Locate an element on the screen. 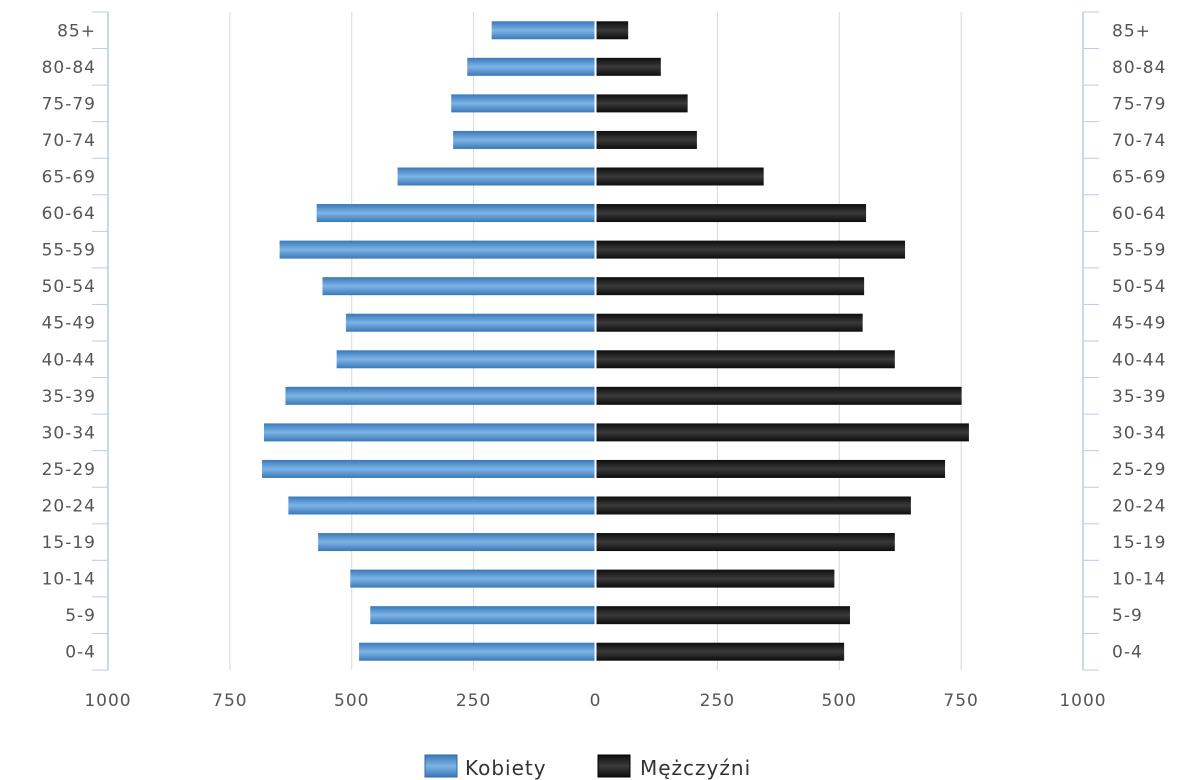 The image size is (1184, 780). category-label-right: 80-84 is located at coordinates (1139, 68).